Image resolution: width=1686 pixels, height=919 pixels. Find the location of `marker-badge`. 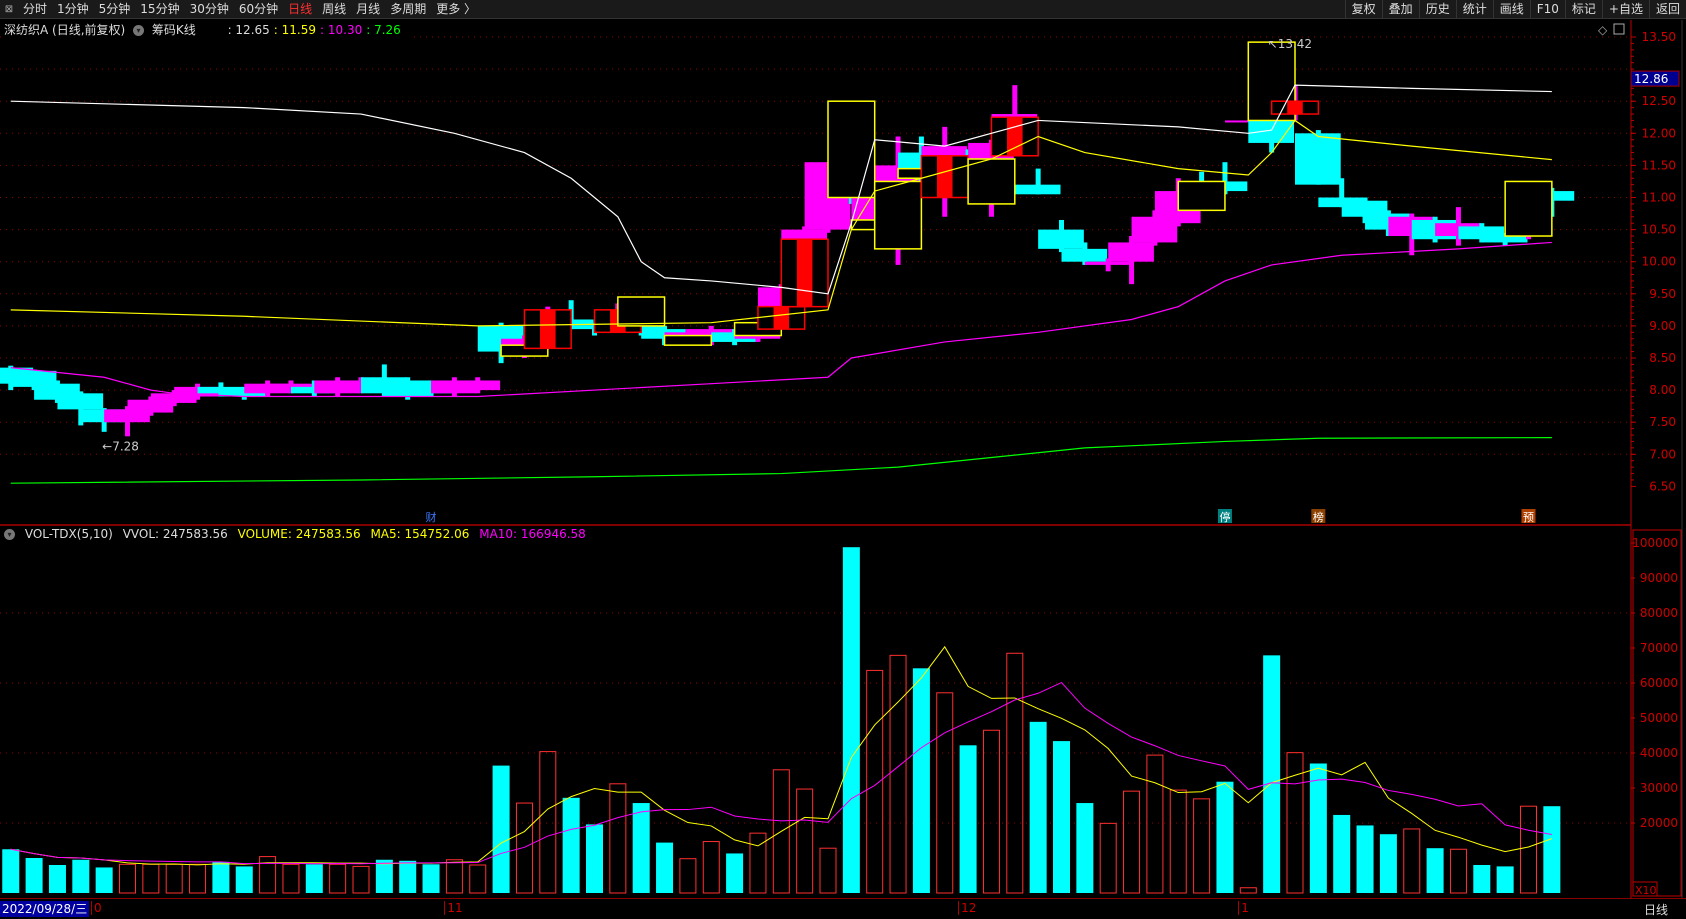

marker-badge is located at coordinates (1318, 516).